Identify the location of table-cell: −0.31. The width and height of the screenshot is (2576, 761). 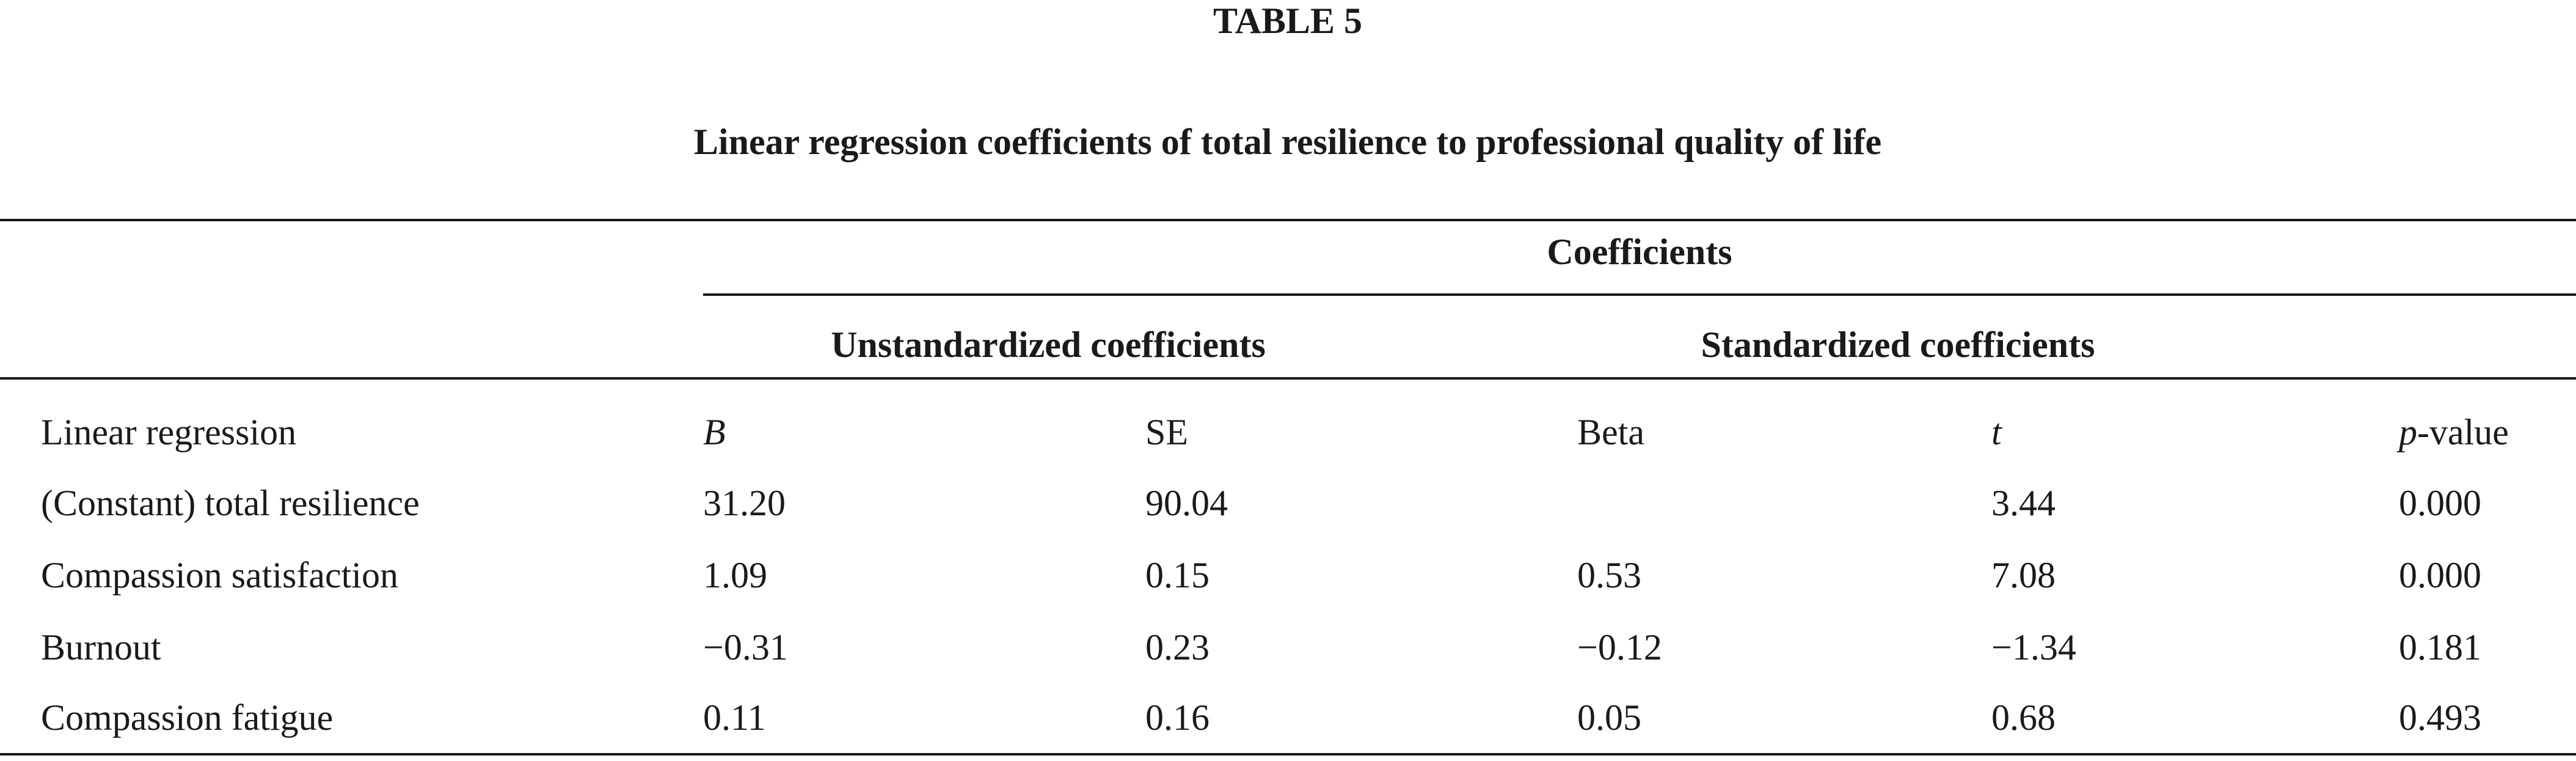
(745, 647).